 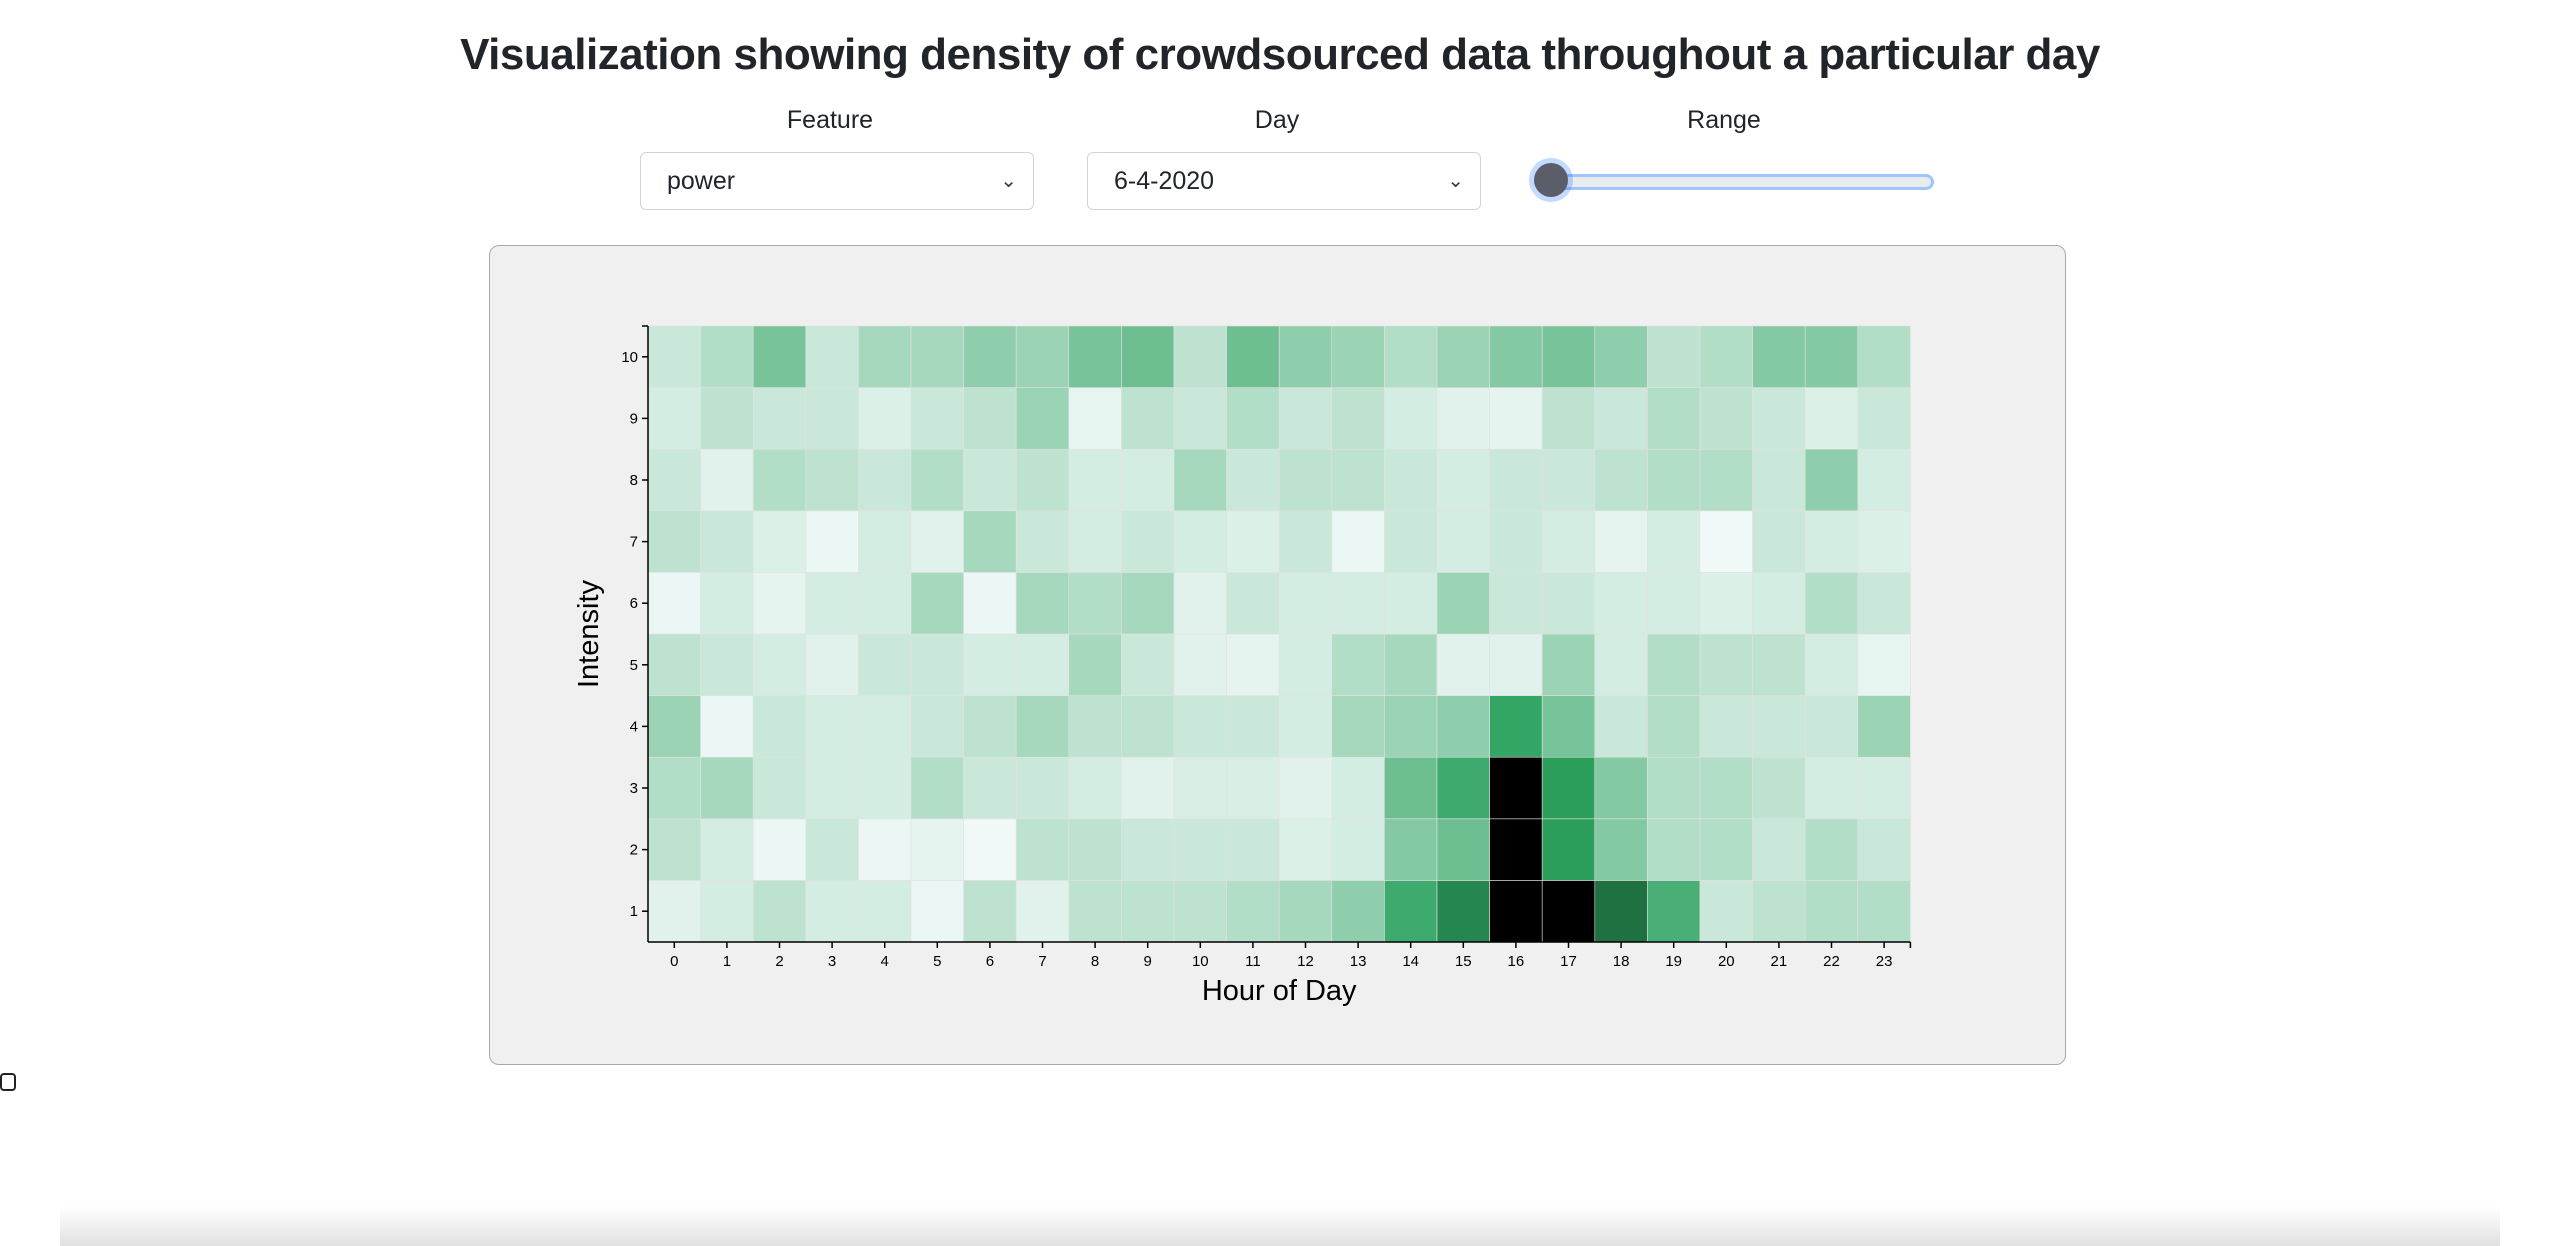 What do you see at coordinates (634, 726) in the screenshot?
I see `y-tick-label: 4` at bounding box center [634, 726].